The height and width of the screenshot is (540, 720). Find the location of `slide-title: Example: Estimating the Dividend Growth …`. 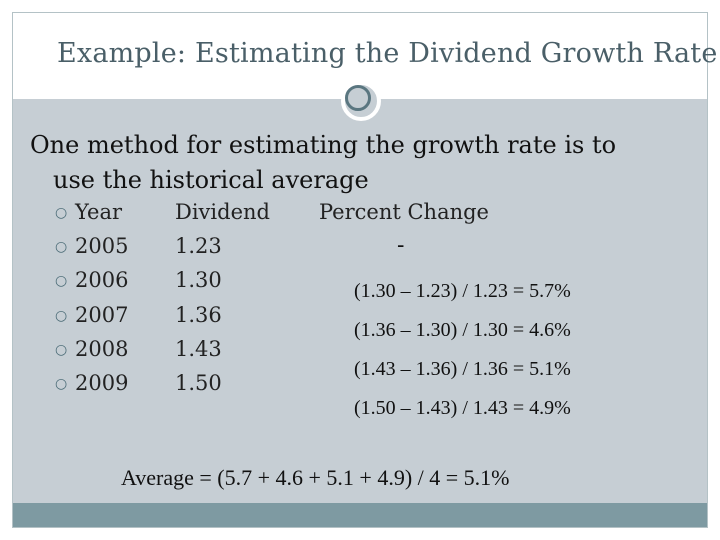

slide-title: Example: Estimating the Dividend Growth … is located at coordinates (387, 53).